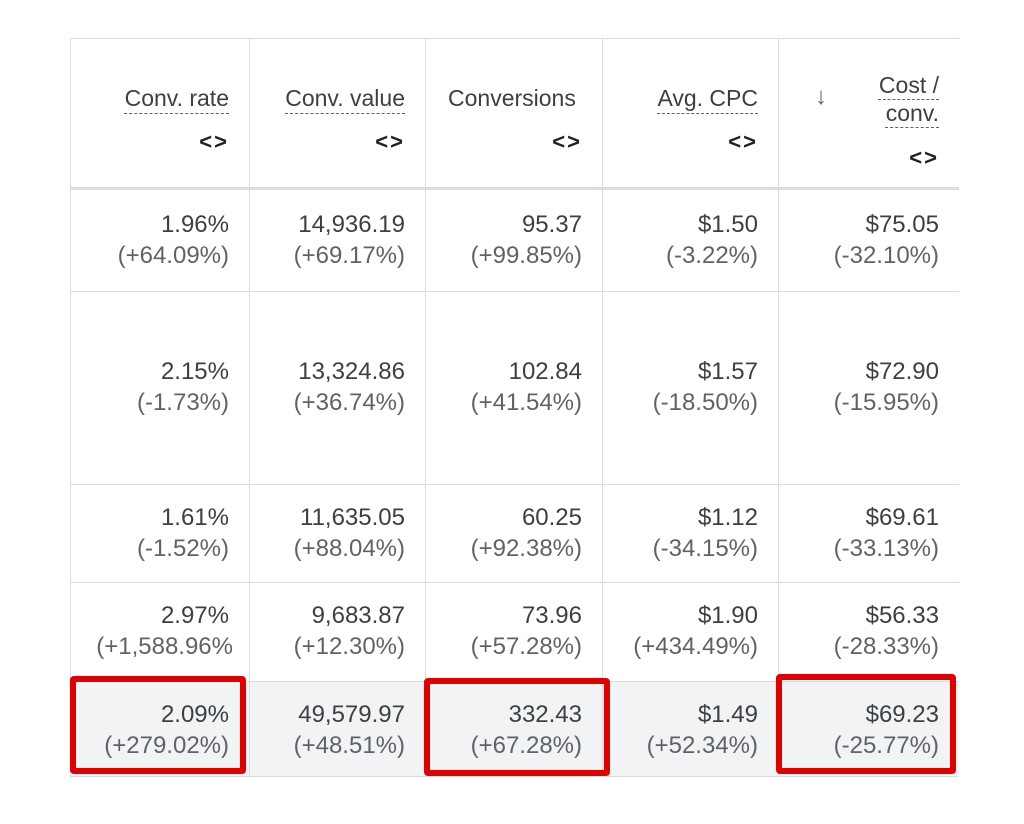 The width and height of the screenshot is (1024, 824). What do you see at coordinates (358, 615) in the screenshot?
I see `cell-value: 9,683.87` at bounding box center [358, 615].